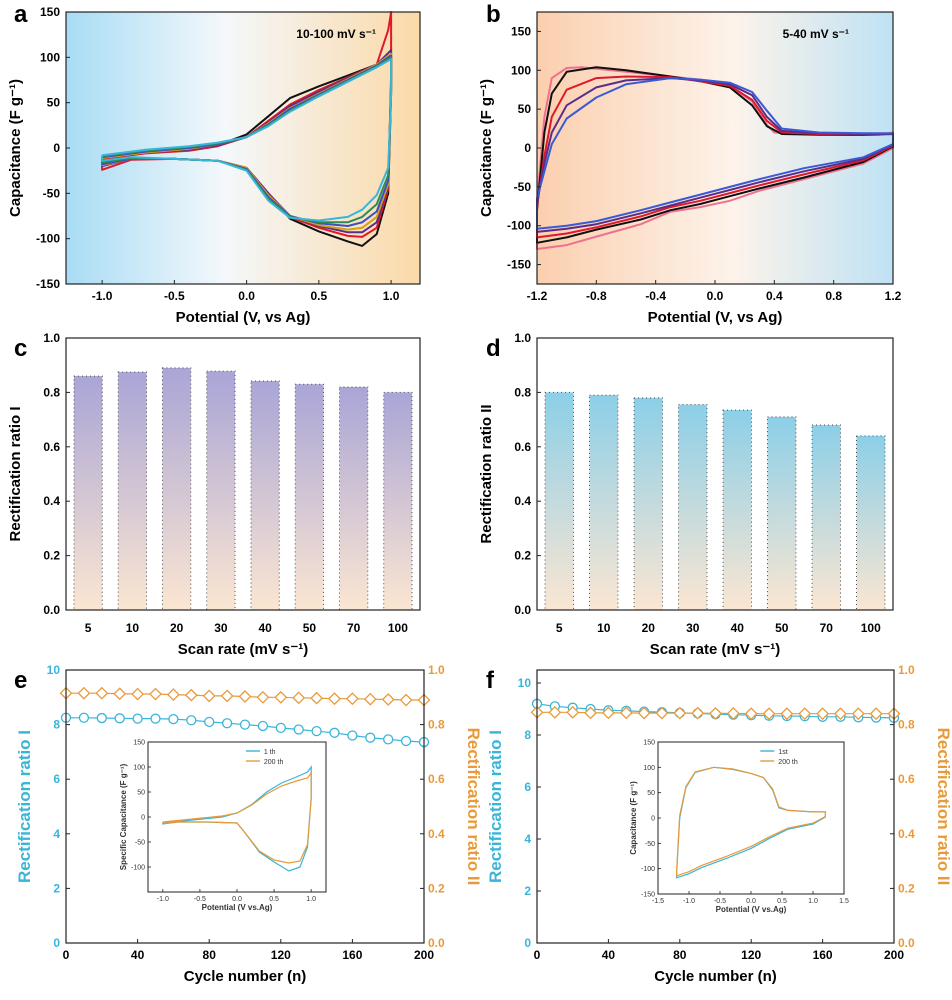 This screenshot has height=1000, width=952. I want to click on y-tick-label-a: -50, so click(52, 193).